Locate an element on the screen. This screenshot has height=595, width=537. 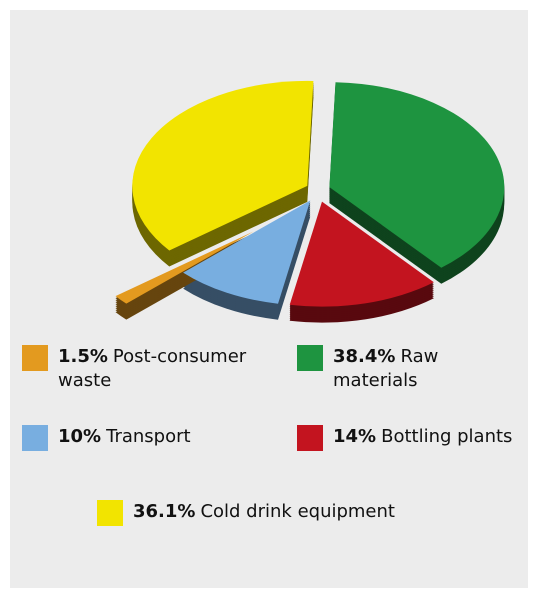
legend-text: 14% Bottling plants is located at coordinates (435, 437).